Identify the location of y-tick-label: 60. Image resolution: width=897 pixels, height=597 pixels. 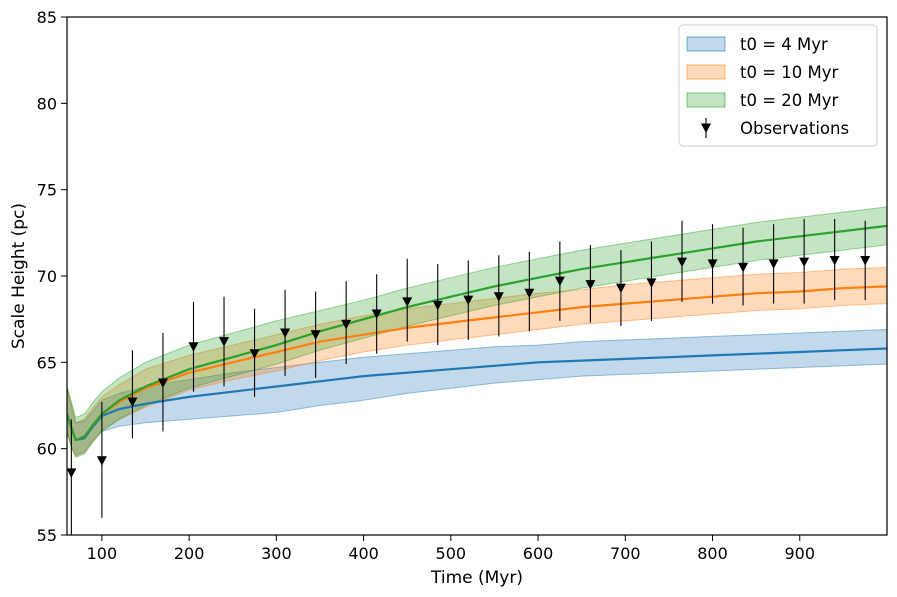
(47, 449).